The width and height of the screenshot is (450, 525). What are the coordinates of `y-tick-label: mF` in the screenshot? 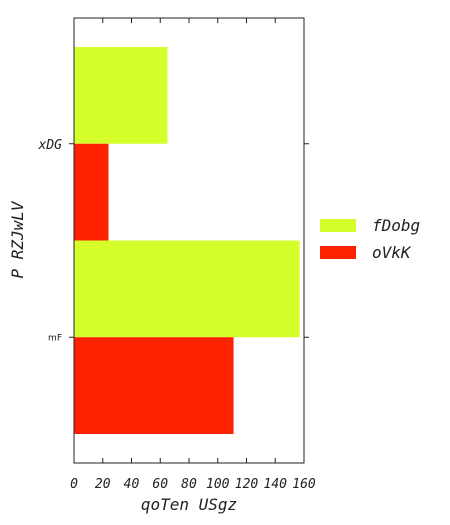 It's located at (55, 338).